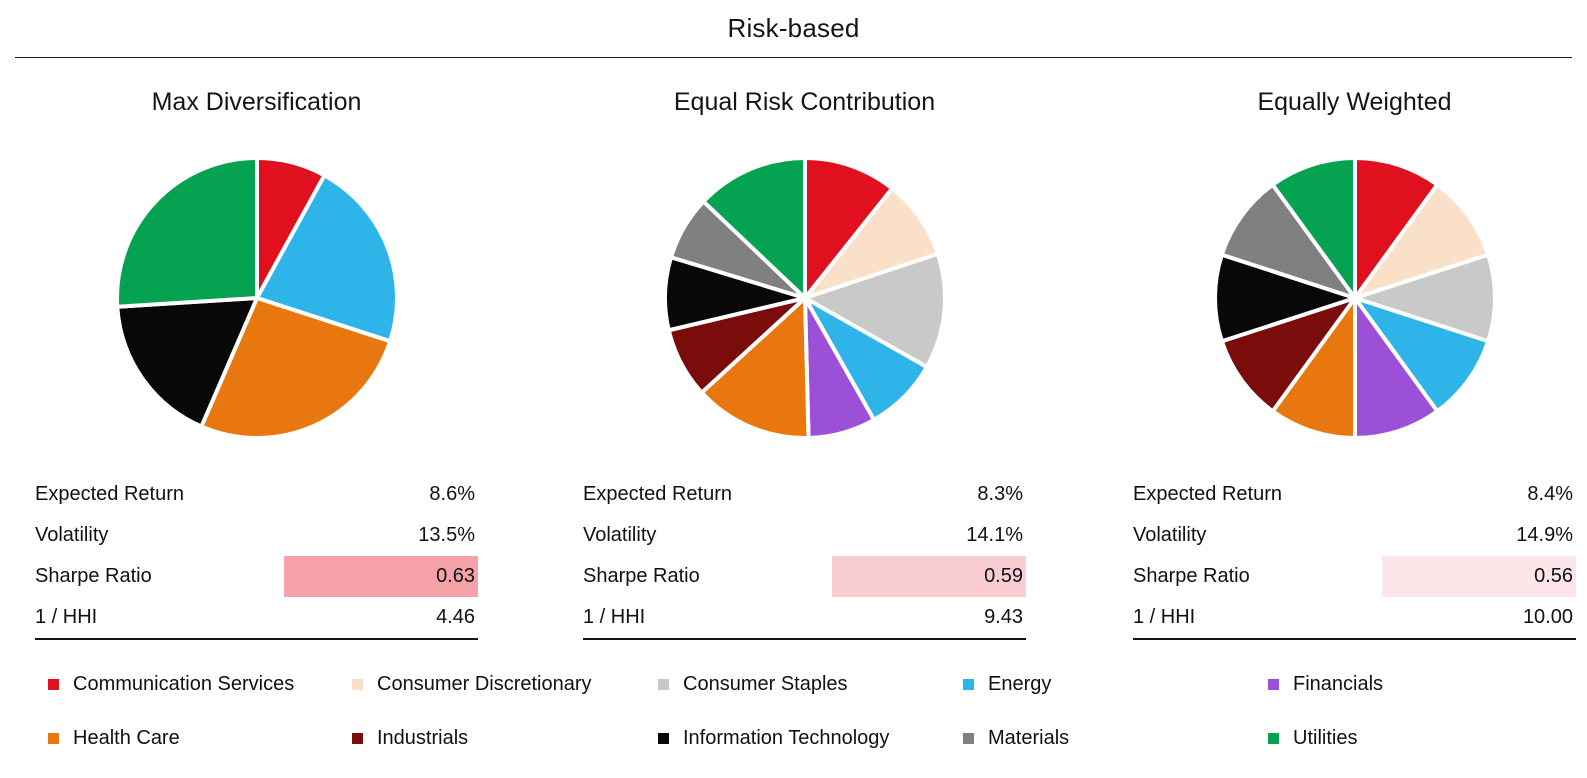  Describe the element at coordinates (452, 494) in the screenshot. I see `stat-value: 8.6%` at that location.